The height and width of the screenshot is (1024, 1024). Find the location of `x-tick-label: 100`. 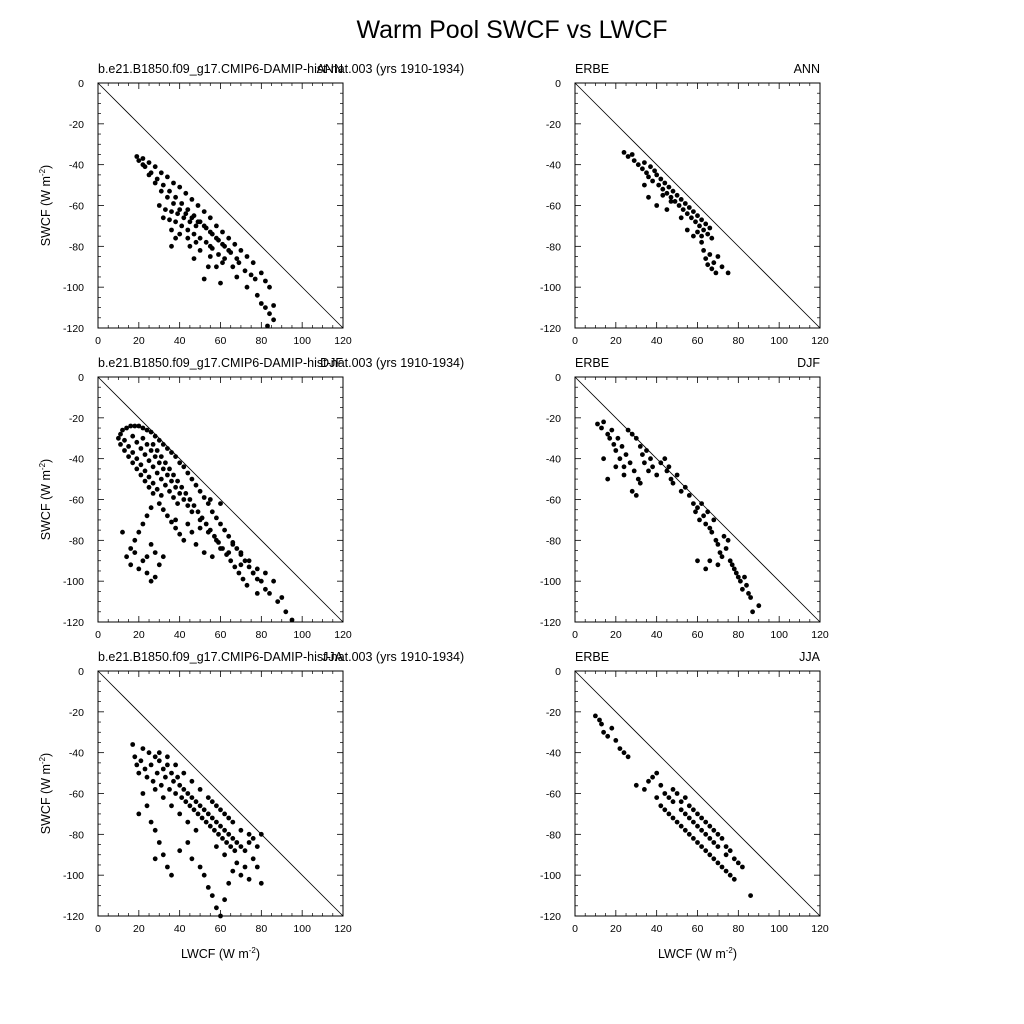

x-tick-label: 100 is located at coordinates (779, 341).